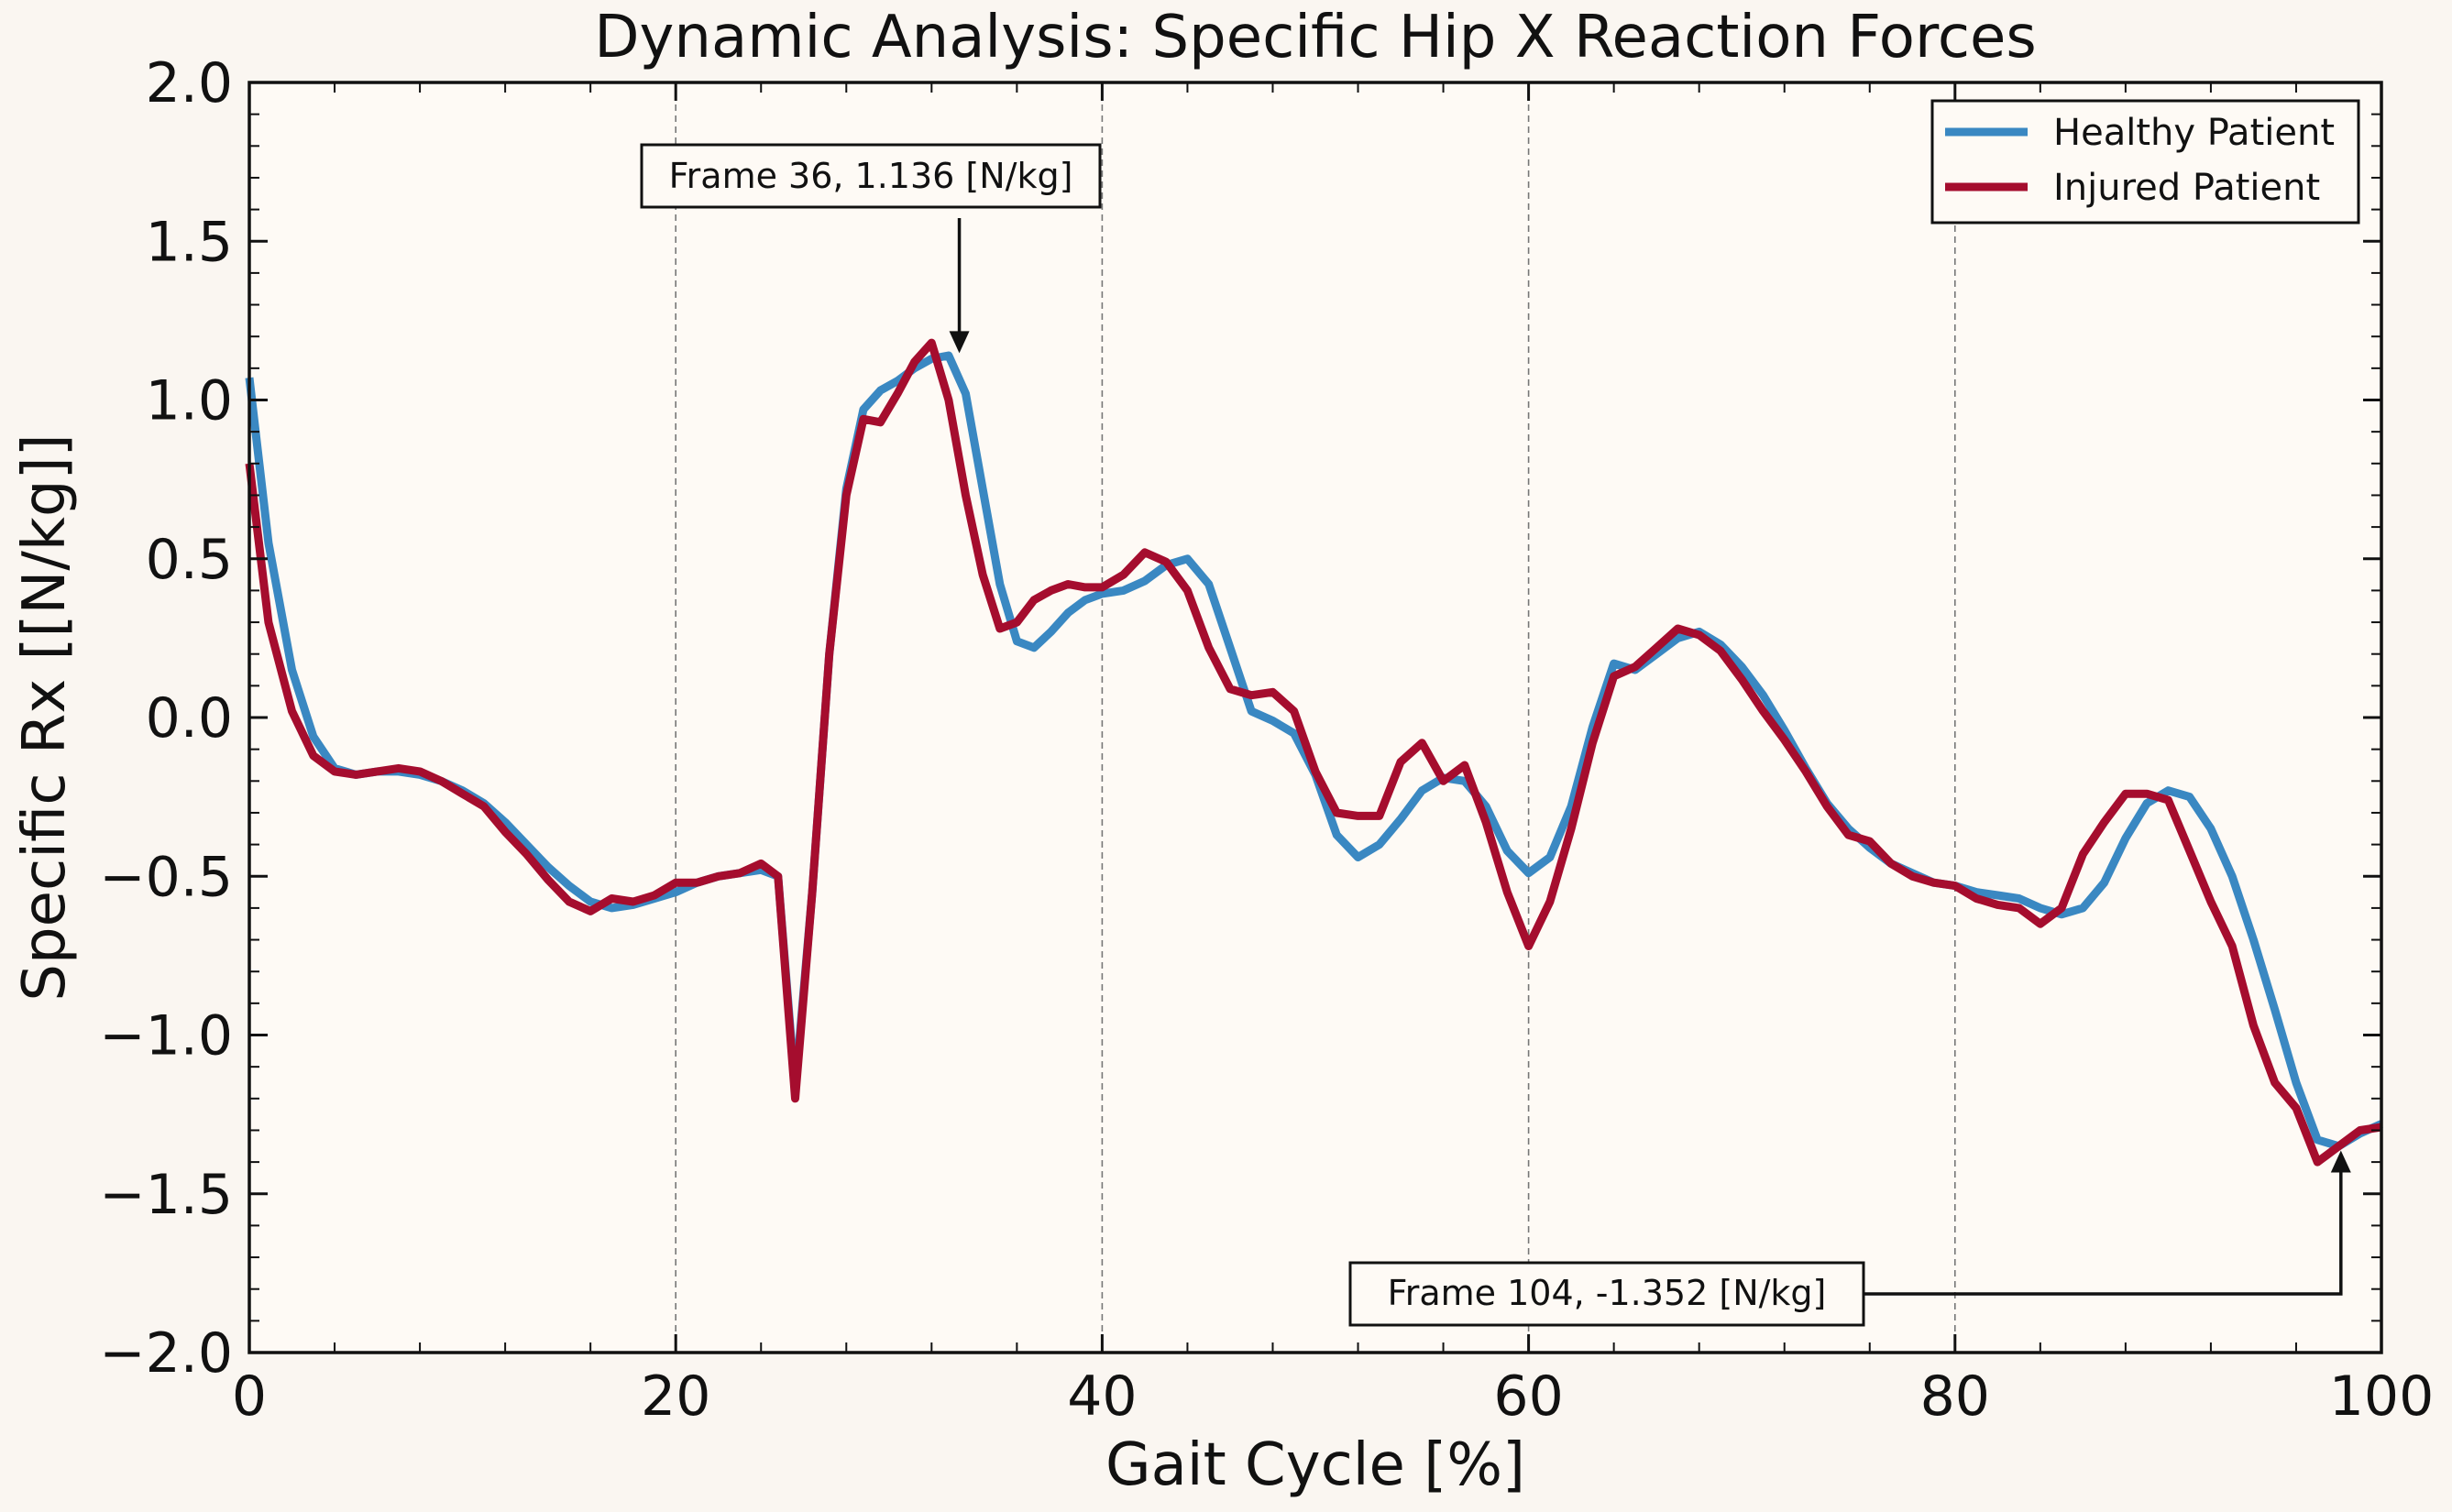 This screenshot has width=2452, height=1512. Describe the element at coordinates (249, 1396) in the screenshot. I see `x-tick-label-0: 0` at that location.